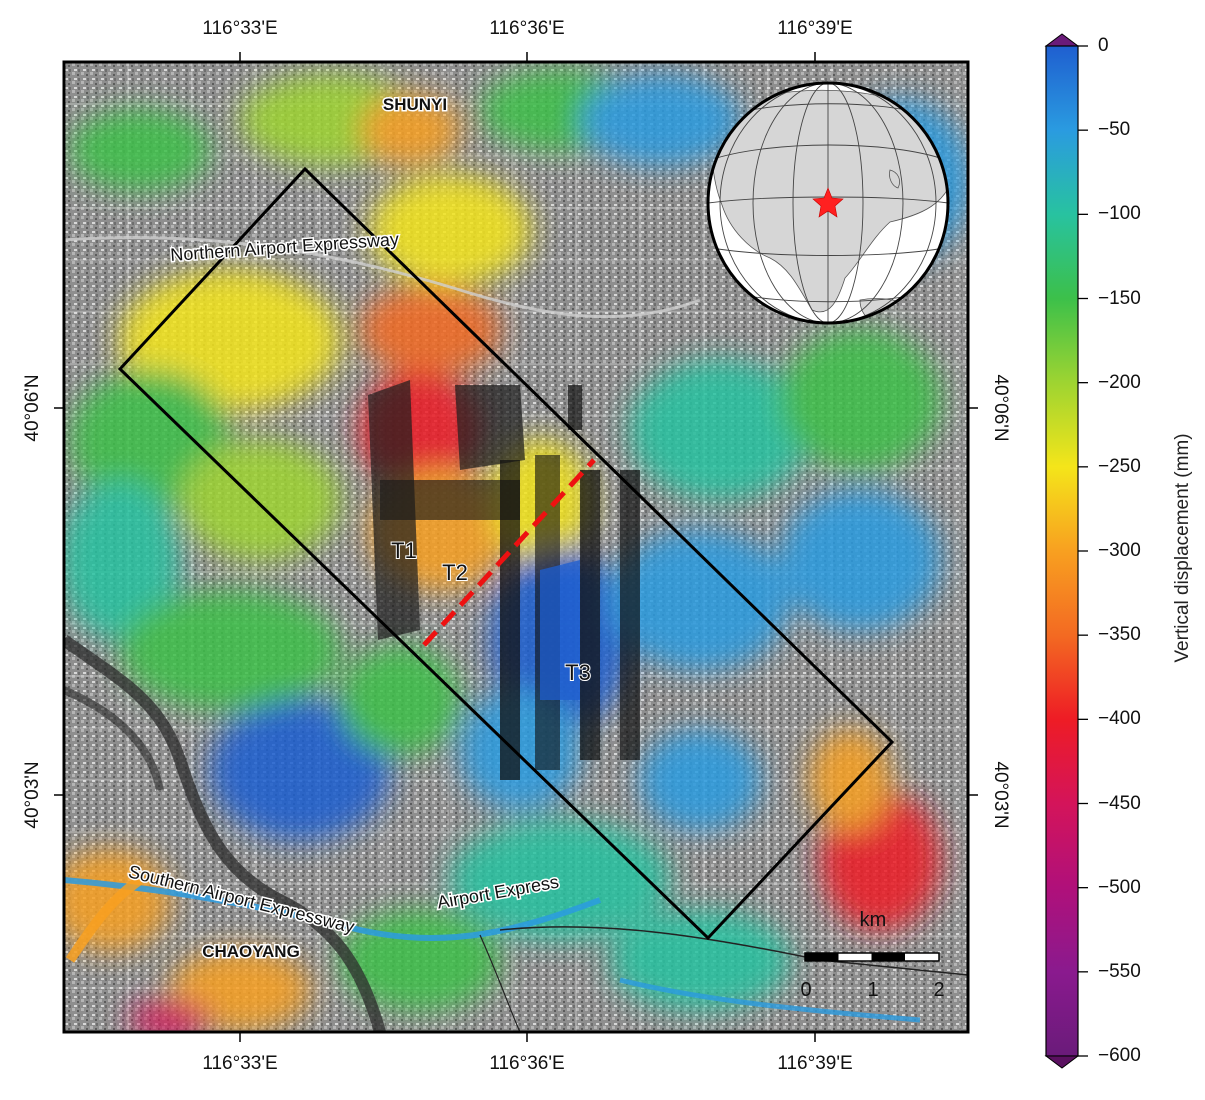 The image size is (1205, 1100). Describe the element at coordinates (1119, 550) in the screenshot. I see `colorbar-tick-label: −300` at that location.